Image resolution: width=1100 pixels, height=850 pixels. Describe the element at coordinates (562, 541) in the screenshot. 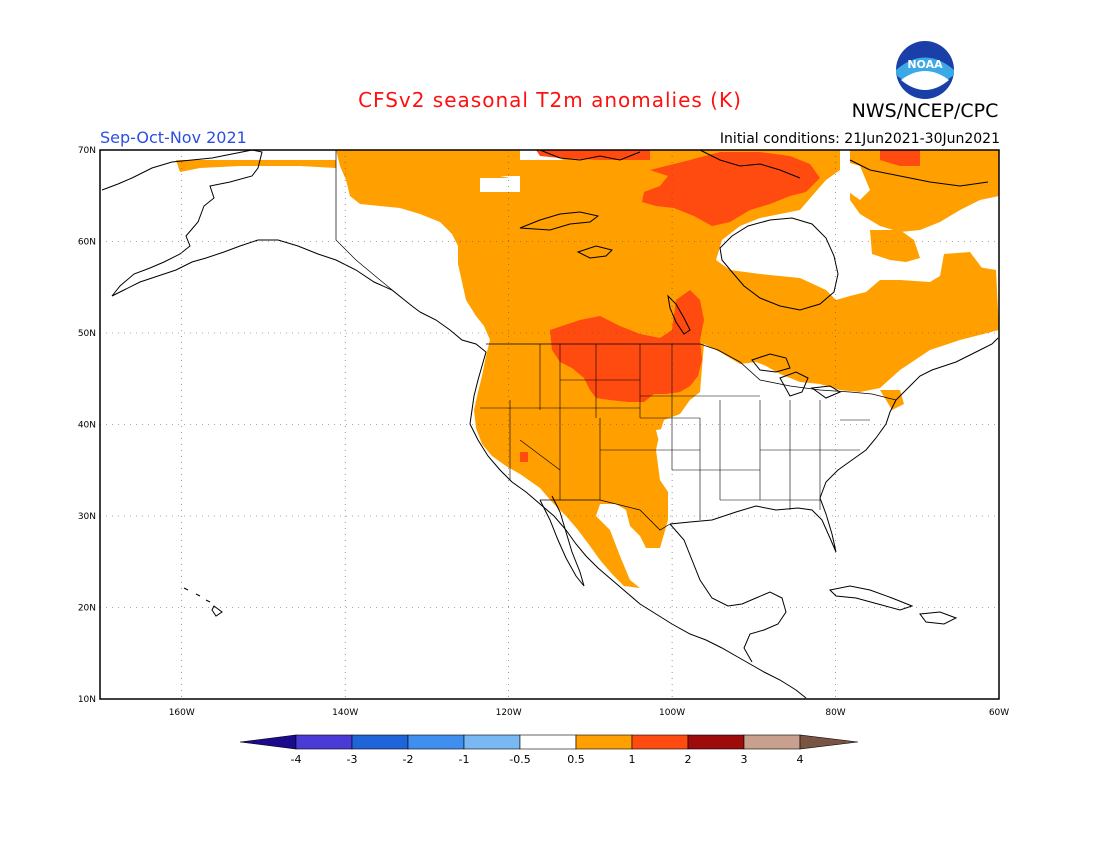

I see `baja-coast` at that location.